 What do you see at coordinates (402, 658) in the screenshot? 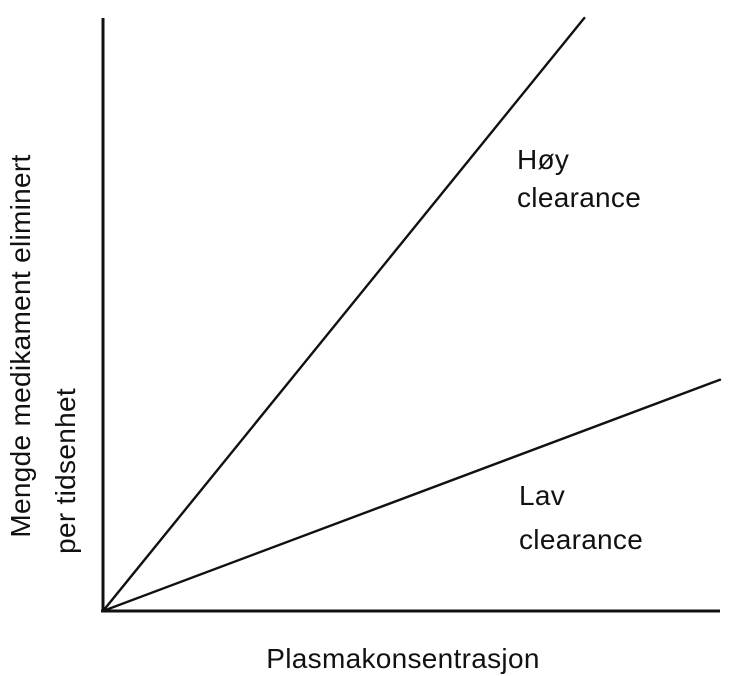
I see `x-axis-title: Plasmakonsentrasjon` at bounding box center [402, 658].